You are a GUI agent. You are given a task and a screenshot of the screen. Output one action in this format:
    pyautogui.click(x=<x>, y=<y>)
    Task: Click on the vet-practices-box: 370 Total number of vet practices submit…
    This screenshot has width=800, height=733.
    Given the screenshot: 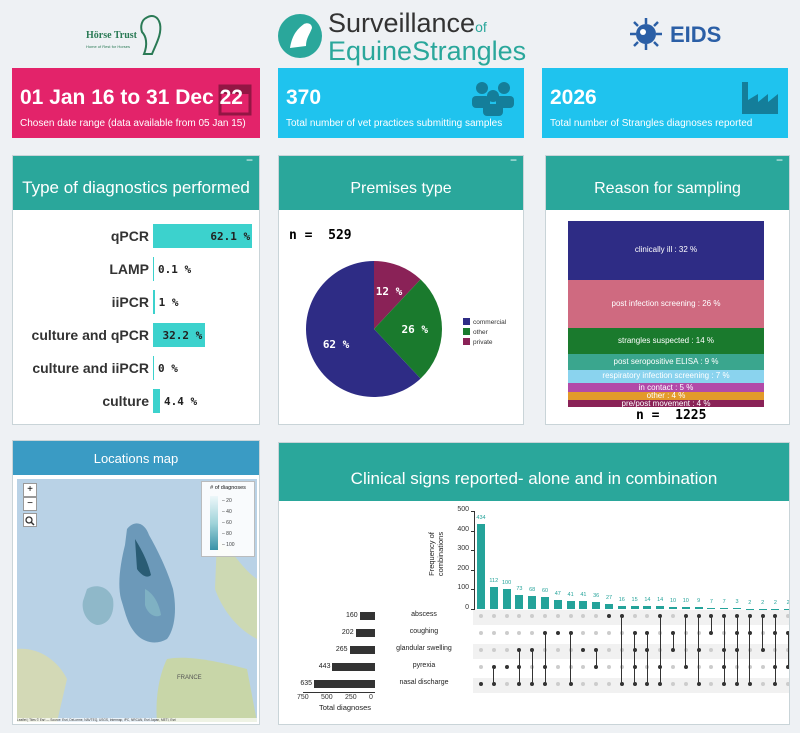 What is the action you would take?
    pyautogui.click(x=401, y=103)
    